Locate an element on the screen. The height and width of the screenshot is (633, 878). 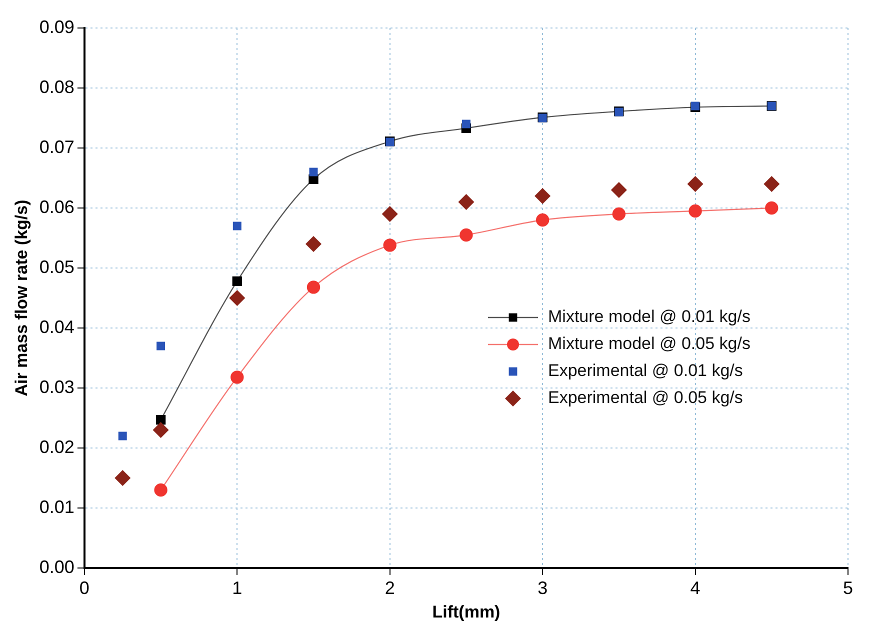
x-tick-label: 3 is located at coordinates (543, 588).